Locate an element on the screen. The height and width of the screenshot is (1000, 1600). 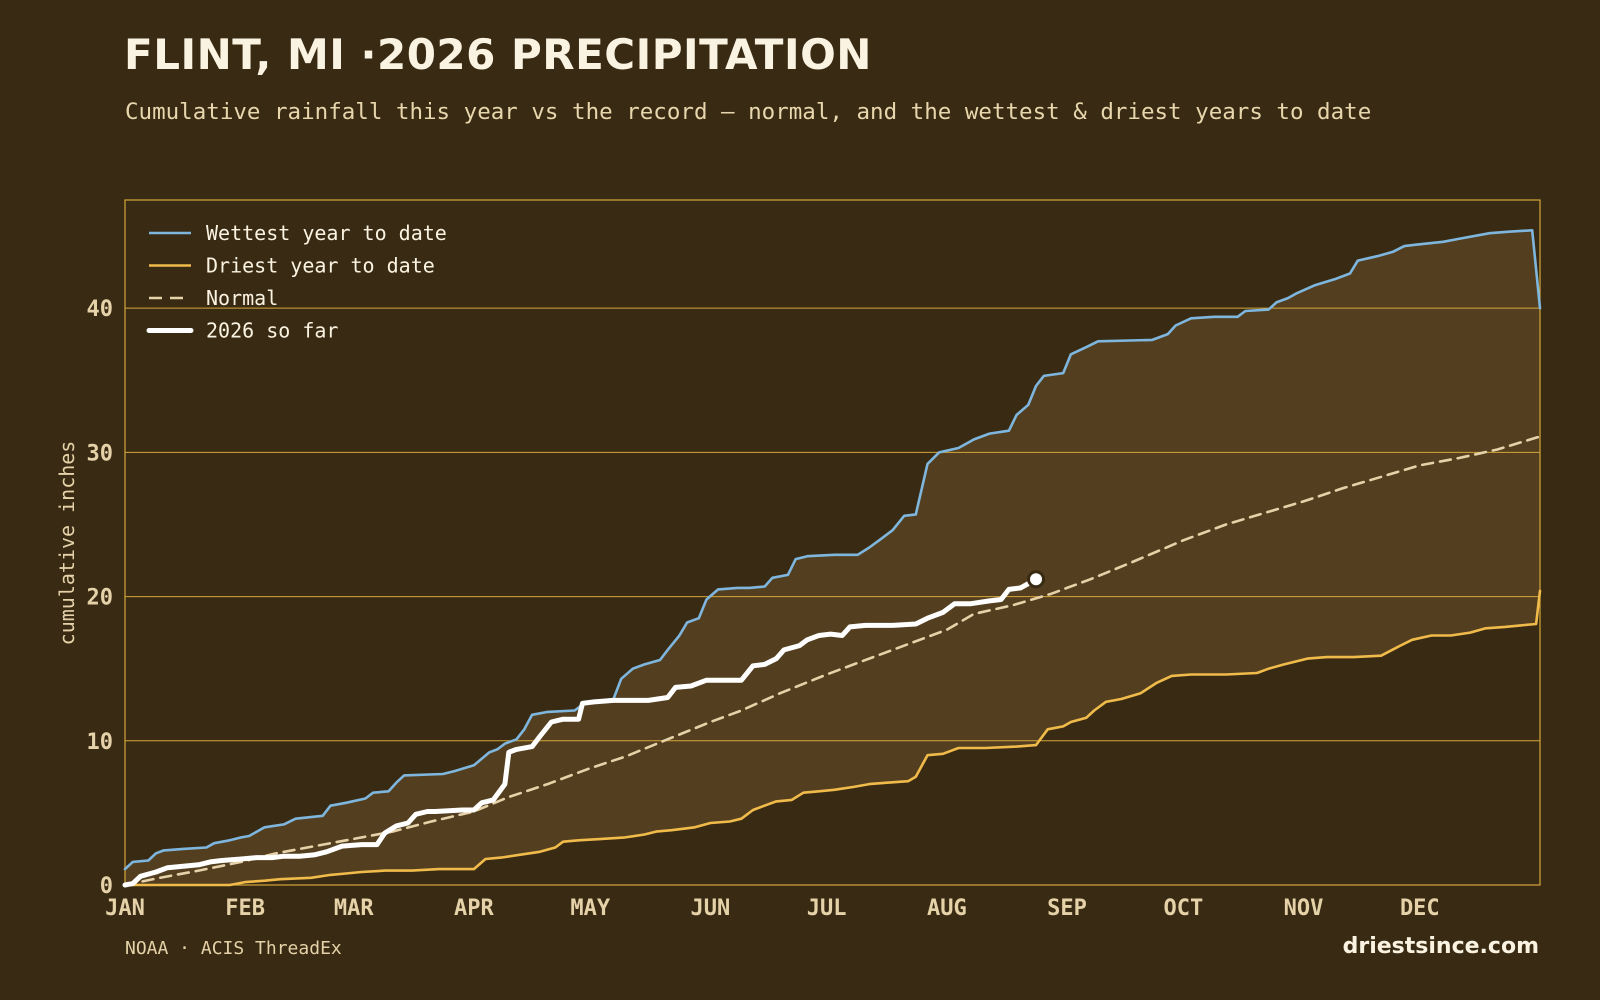
x-tick-label-jun: JUN is located at coordinates (711, 908).